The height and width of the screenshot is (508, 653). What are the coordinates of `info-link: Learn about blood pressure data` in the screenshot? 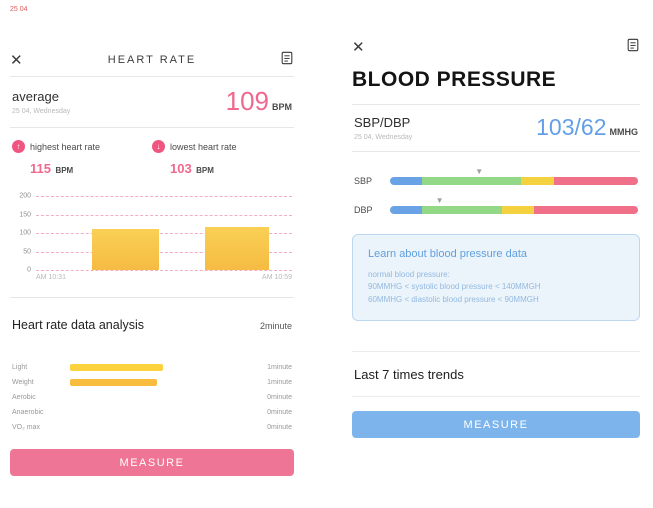 It's located at (448, 254).